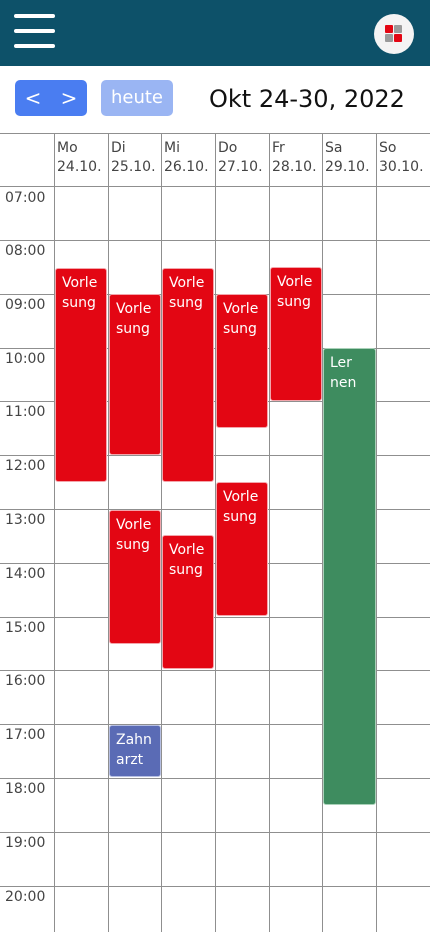  What do you see at coordinates (294, 167) in the screenshot?
I see `day-date: 28.10.` at bounding box center [294, 167].